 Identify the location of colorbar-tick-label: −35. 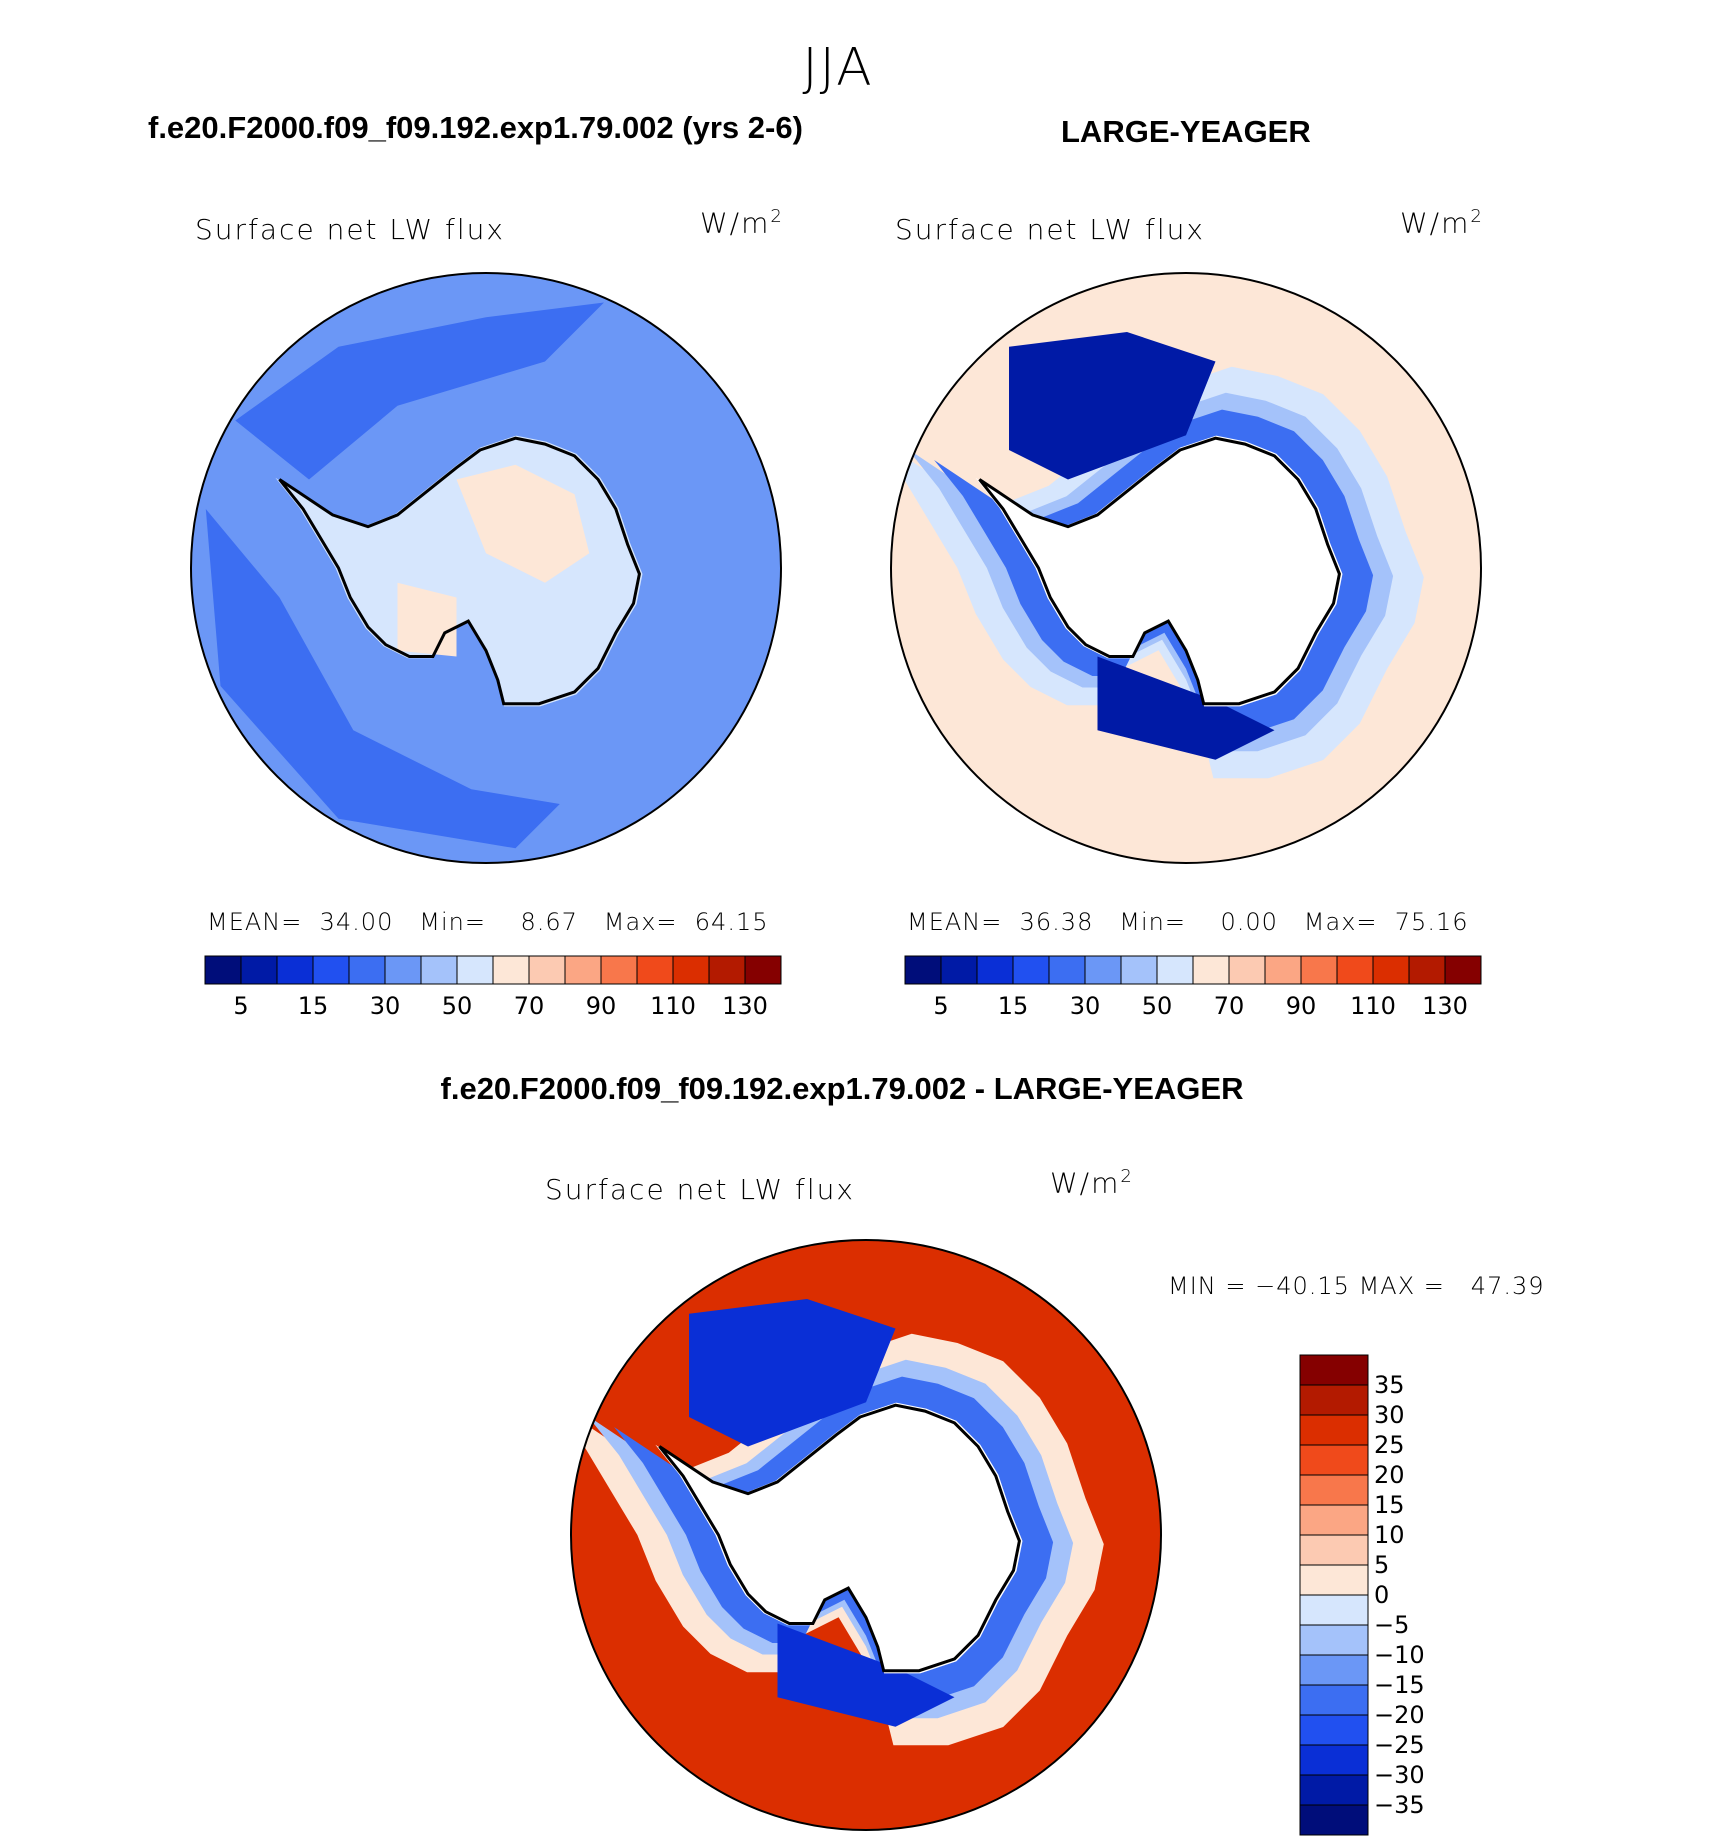
(1399, 1805).